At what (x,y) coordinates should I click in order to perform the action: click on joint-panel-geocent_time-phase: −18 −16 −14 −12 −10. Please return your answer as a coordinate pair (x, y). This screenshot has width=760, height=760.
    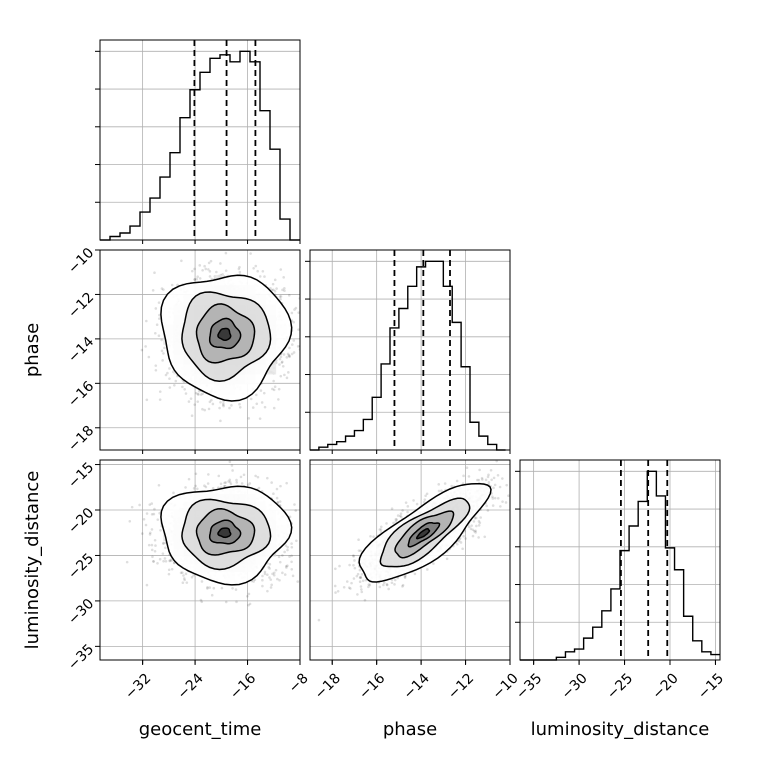
    Looking at the image, I should click on (183, 350).